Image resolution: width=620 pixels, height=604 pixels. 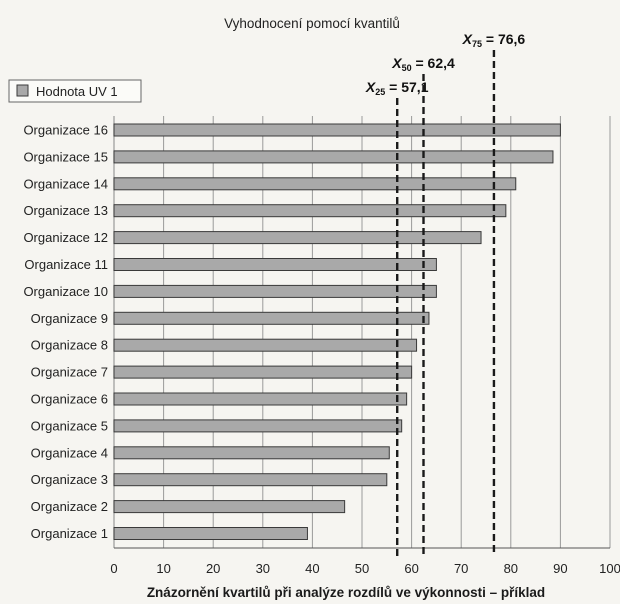 What do you see at coordinates (69, 372) in the screenshot?
I see `category-label: Organizace 7` at bounding box center [69, 372].